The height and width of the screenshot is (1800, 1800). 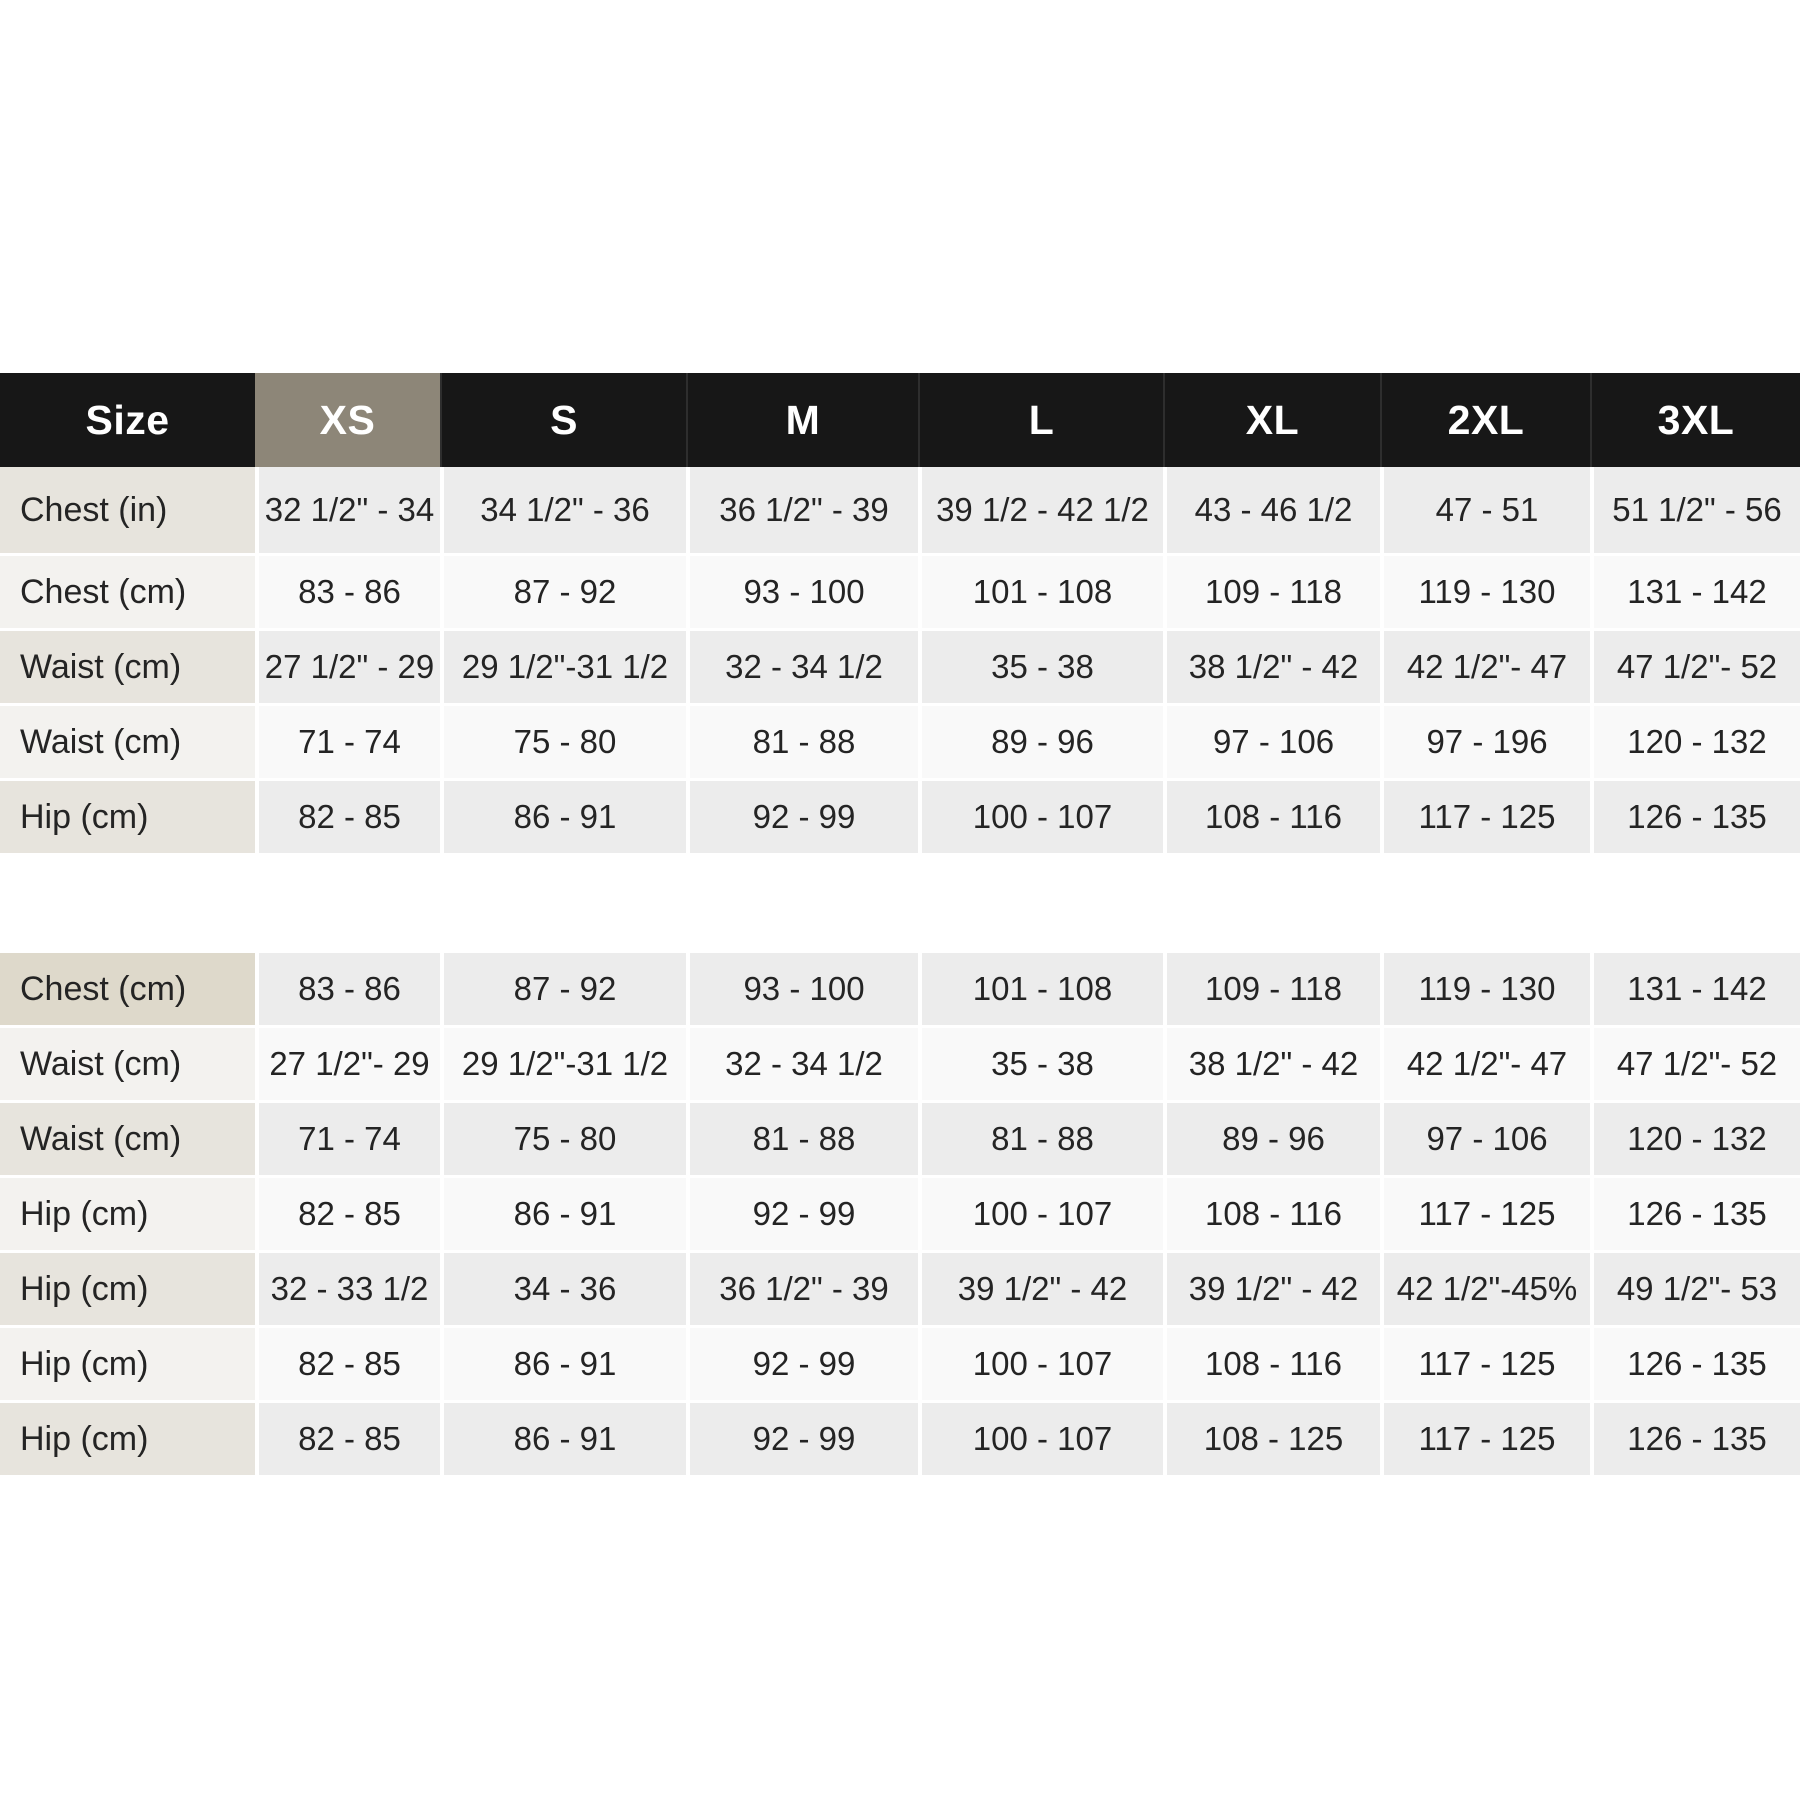 I want to click on size-column-header-xs: XS, so click(x=347, y=420).